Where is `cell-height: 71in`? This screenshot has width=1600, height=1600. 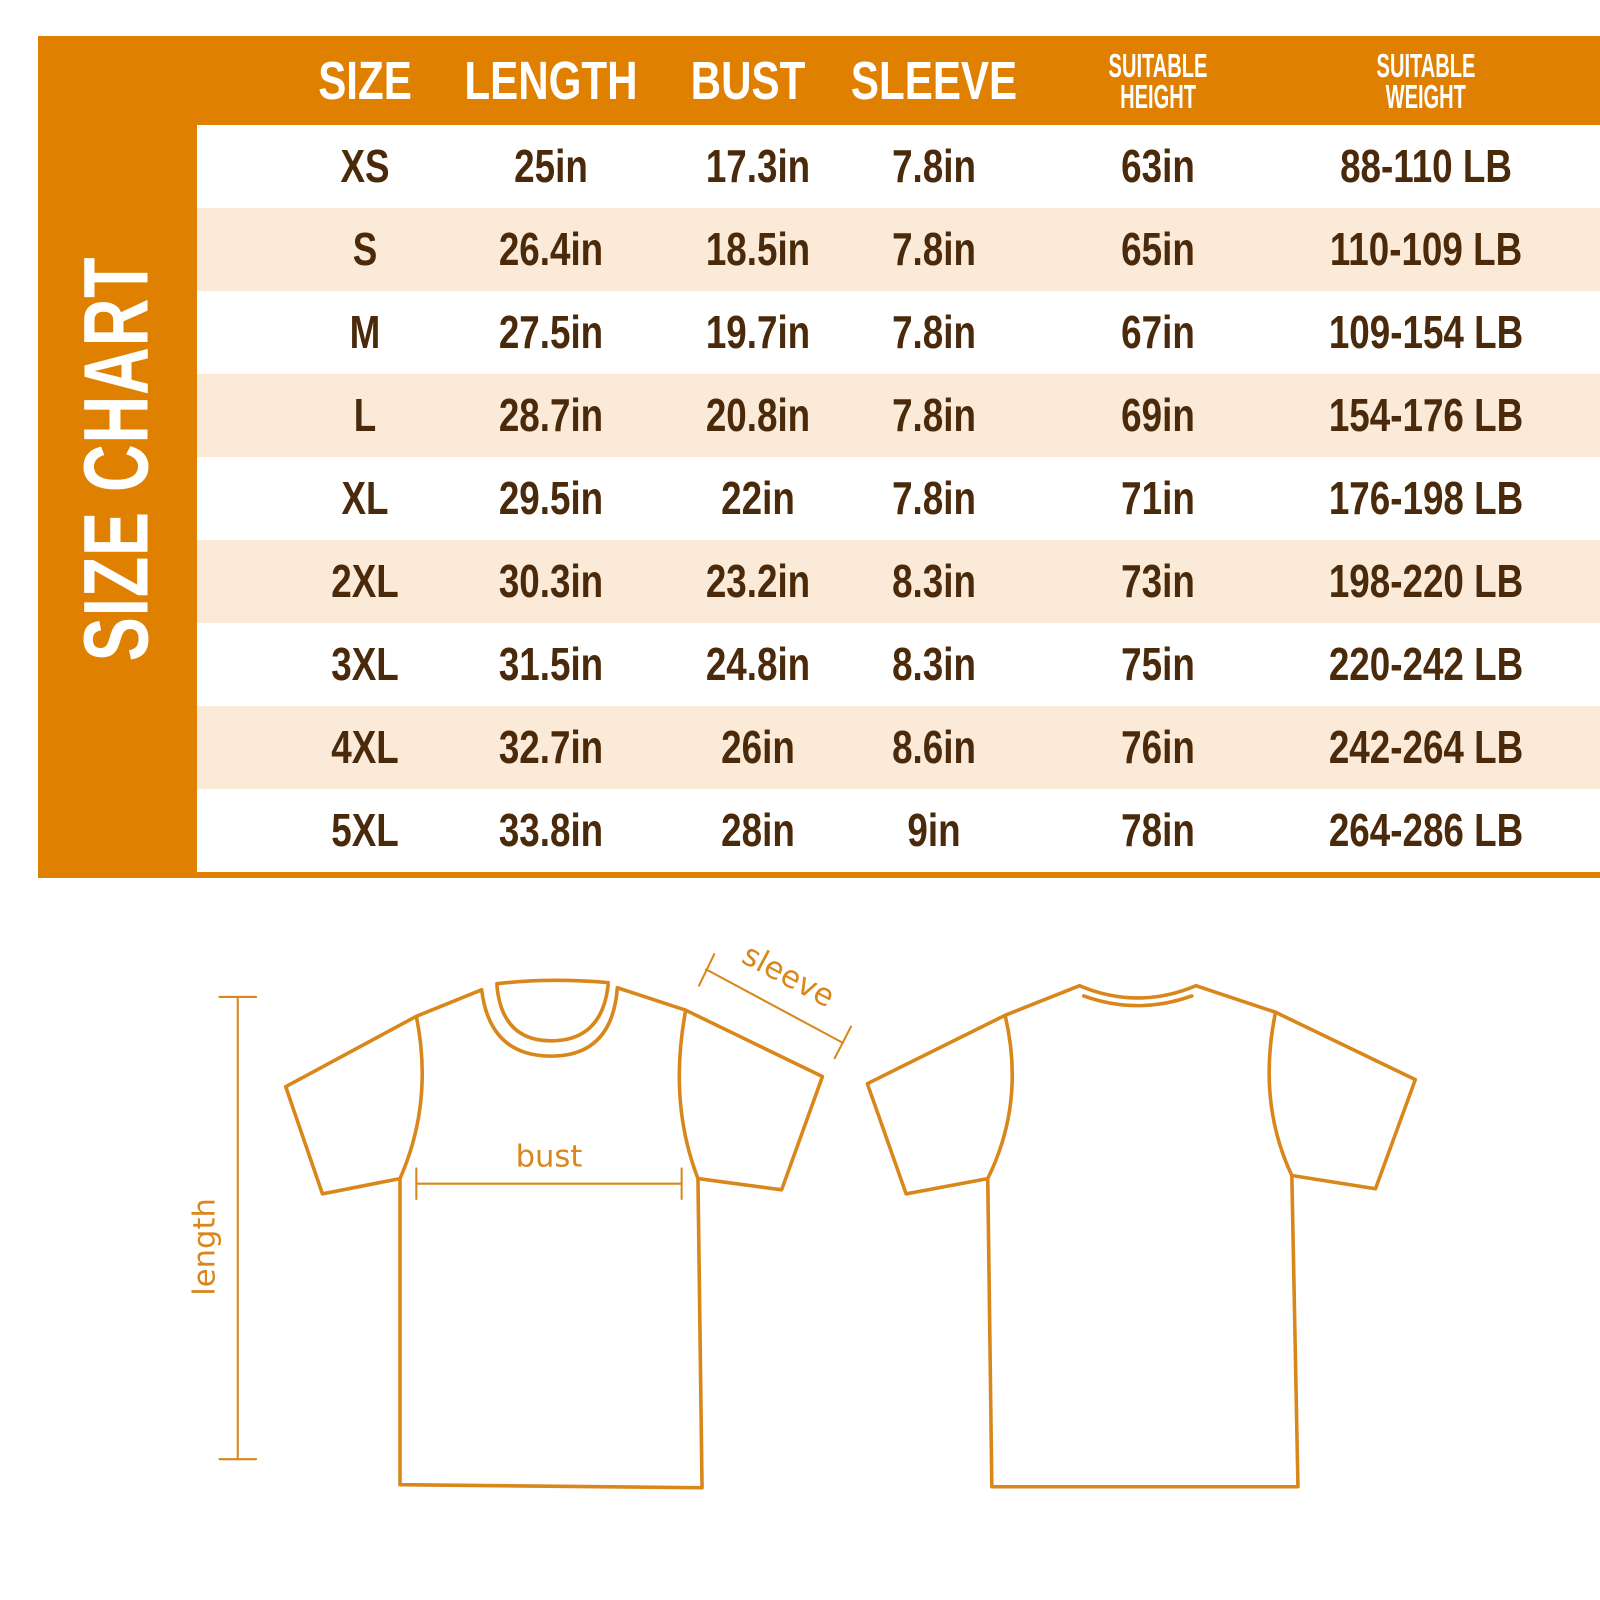
cell-height: 71in is located at coordinates (1158, 498).